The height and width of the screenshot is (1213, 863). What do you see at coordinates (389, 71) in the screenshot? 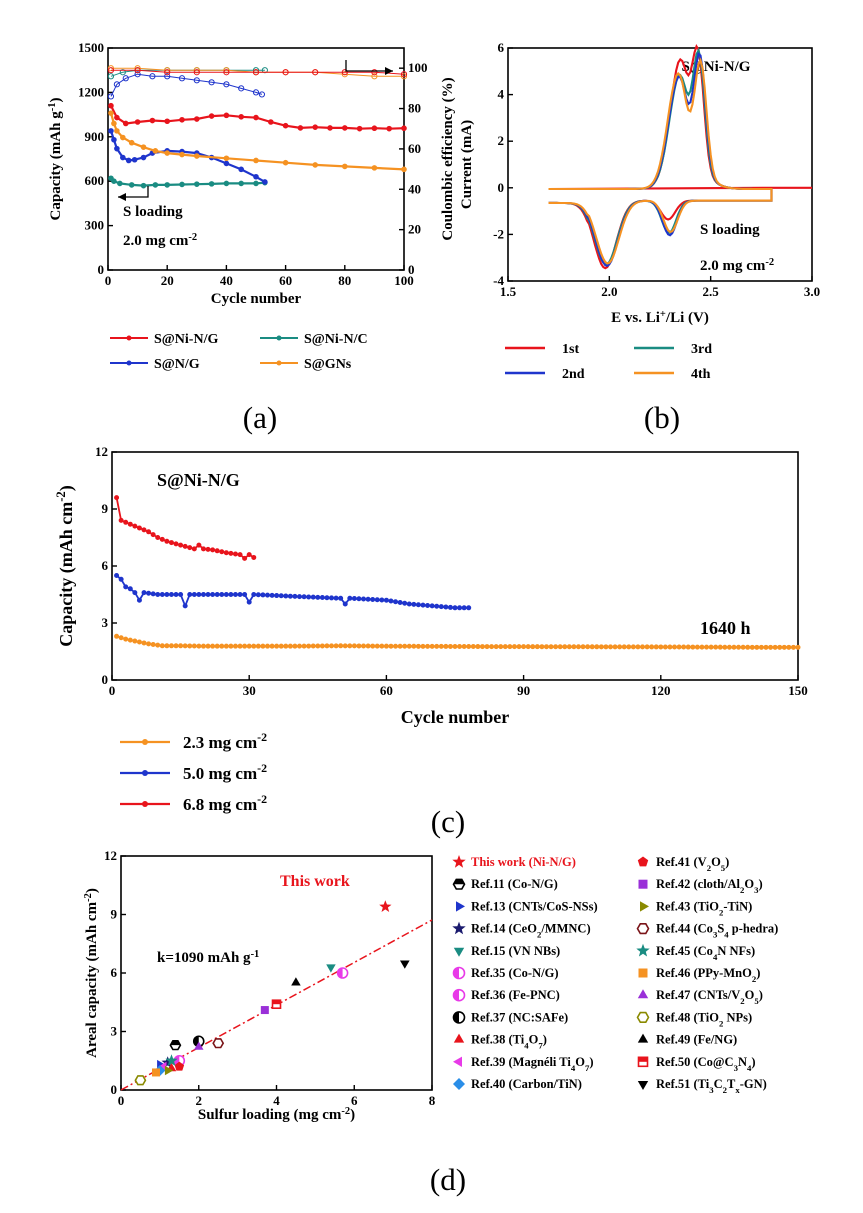
I see `arrow-right-head` at bounding box center [389, 71].